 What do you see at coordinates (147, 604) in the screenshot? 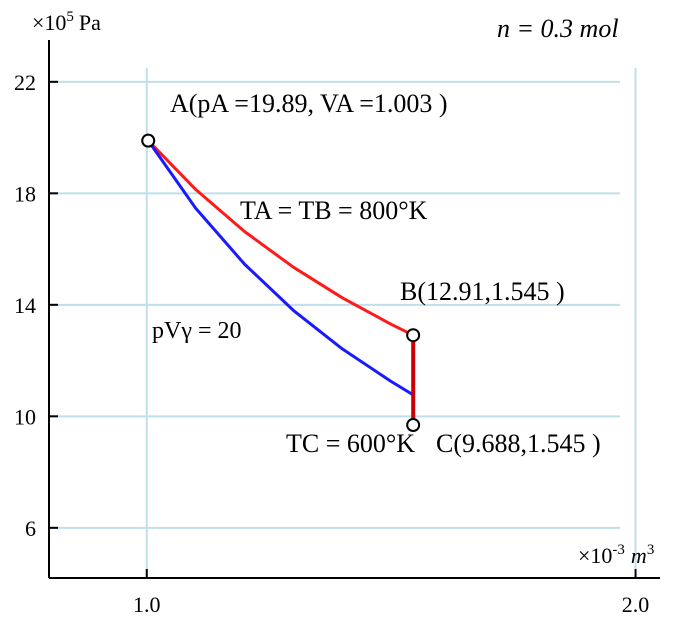
I see `x-tick-label: 1.0` at bounding box center [147, 604].